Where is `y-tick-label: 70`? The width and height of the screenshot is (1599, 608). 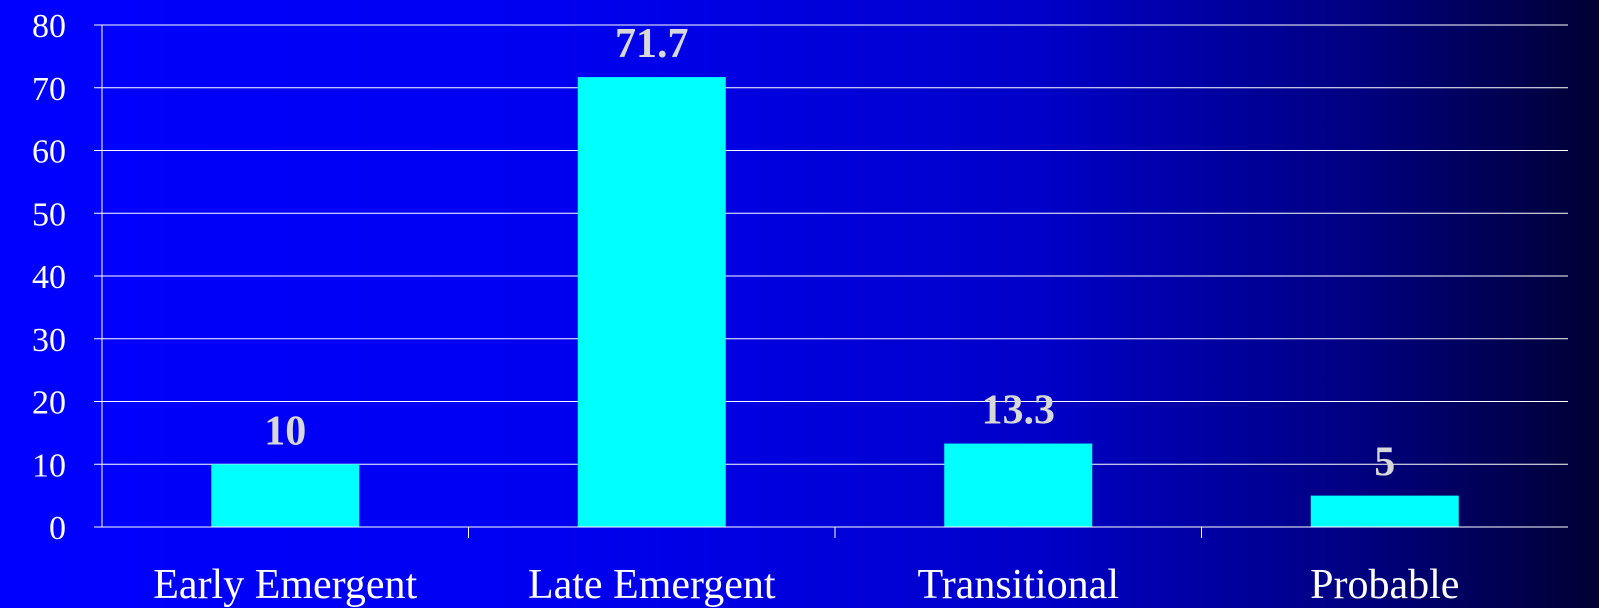
y-tick-label: 70 is located at coordinates (49, 89).